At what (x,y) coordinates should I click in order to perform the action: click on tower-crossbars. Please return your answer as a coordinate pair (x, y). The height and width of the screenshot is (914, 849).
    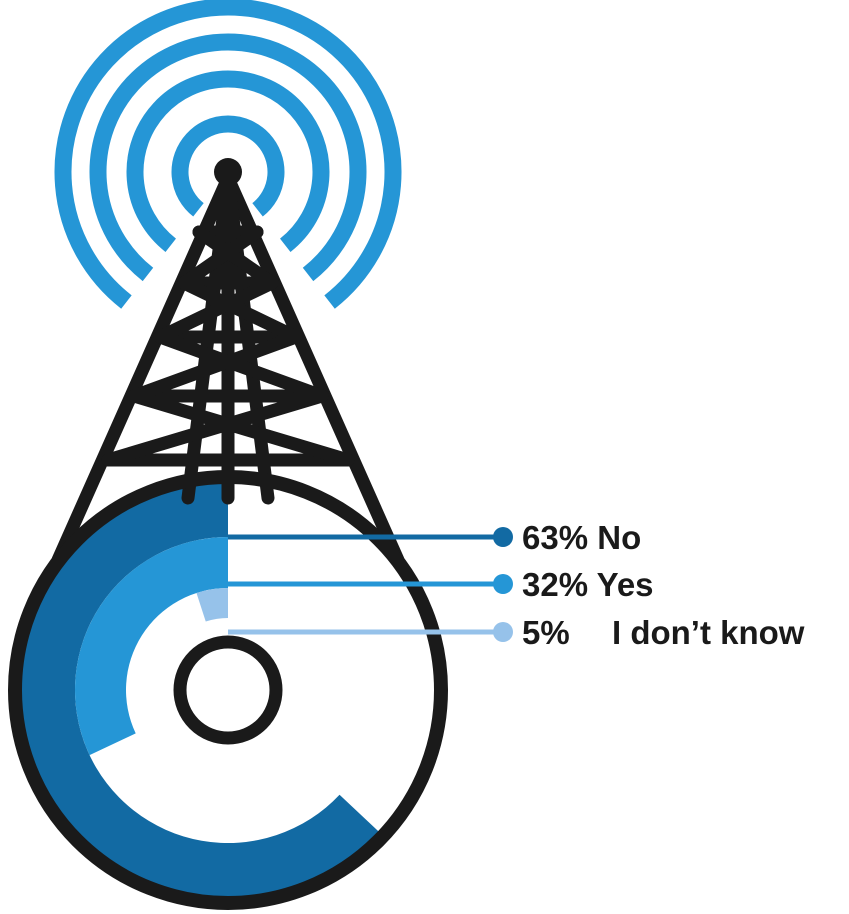
    Looking at the image, I should click on (228, 346).